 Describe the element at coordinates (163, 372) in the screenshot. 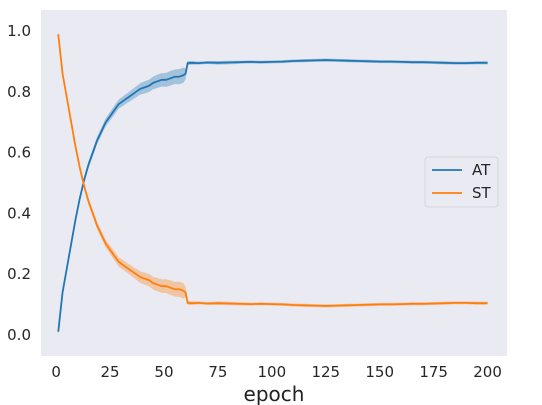

I see `x-tick-label: 50` at that location.